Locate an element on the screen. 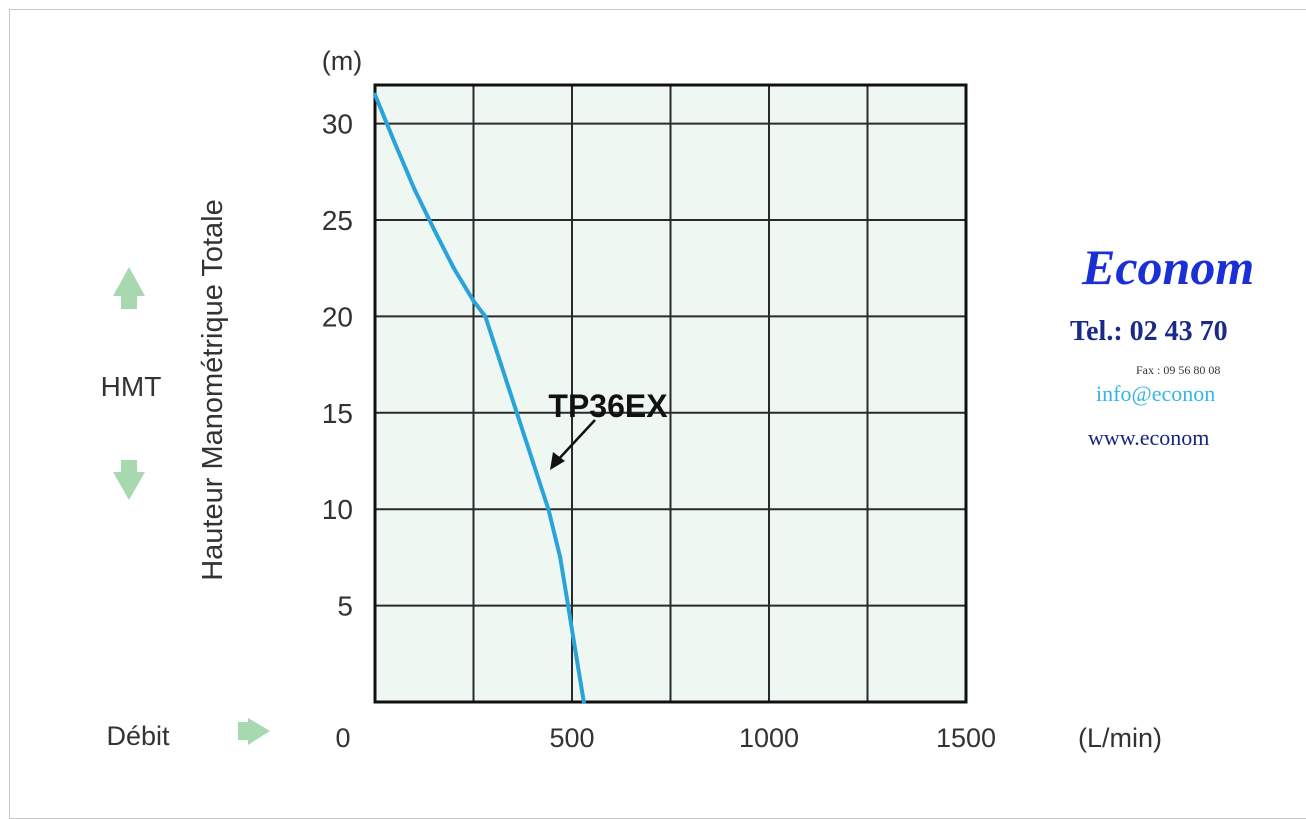 The width and height of the screenshot is (1306, 819). y-tick-label: 5 is located at coordinates (345, 606).